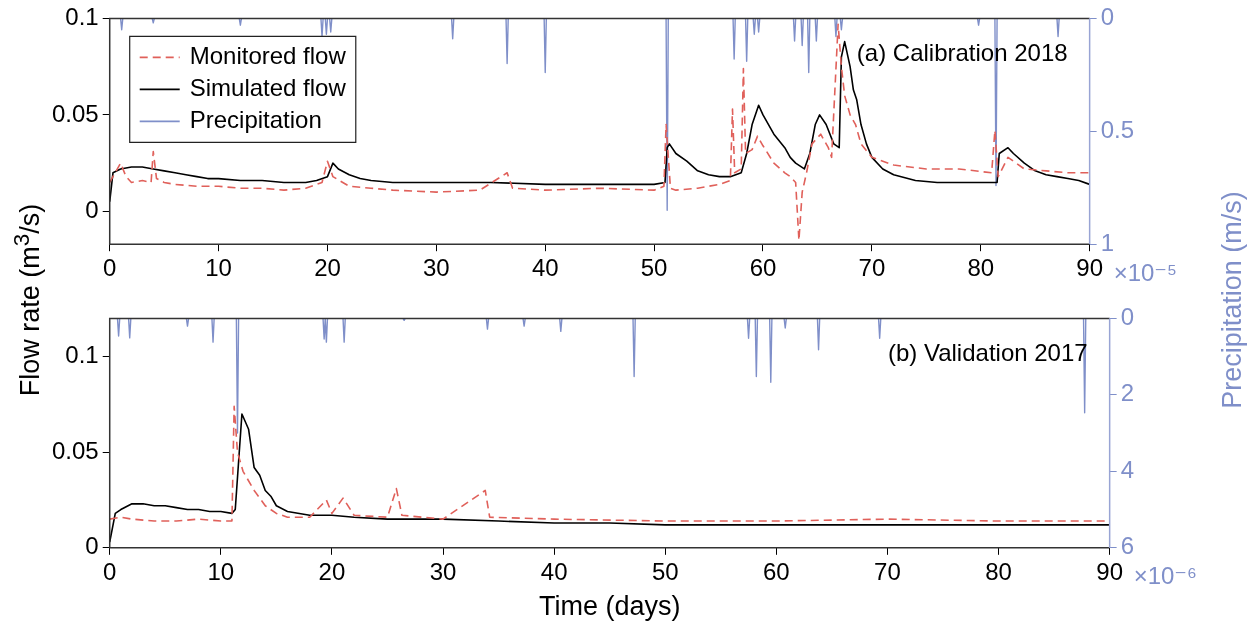 This screenshot has height=628, width=1258. What do you see at coordinates (1145, 272) in the screenshot?
I see `text: ×10⁻⁵` at bounding box center [1145, 272].